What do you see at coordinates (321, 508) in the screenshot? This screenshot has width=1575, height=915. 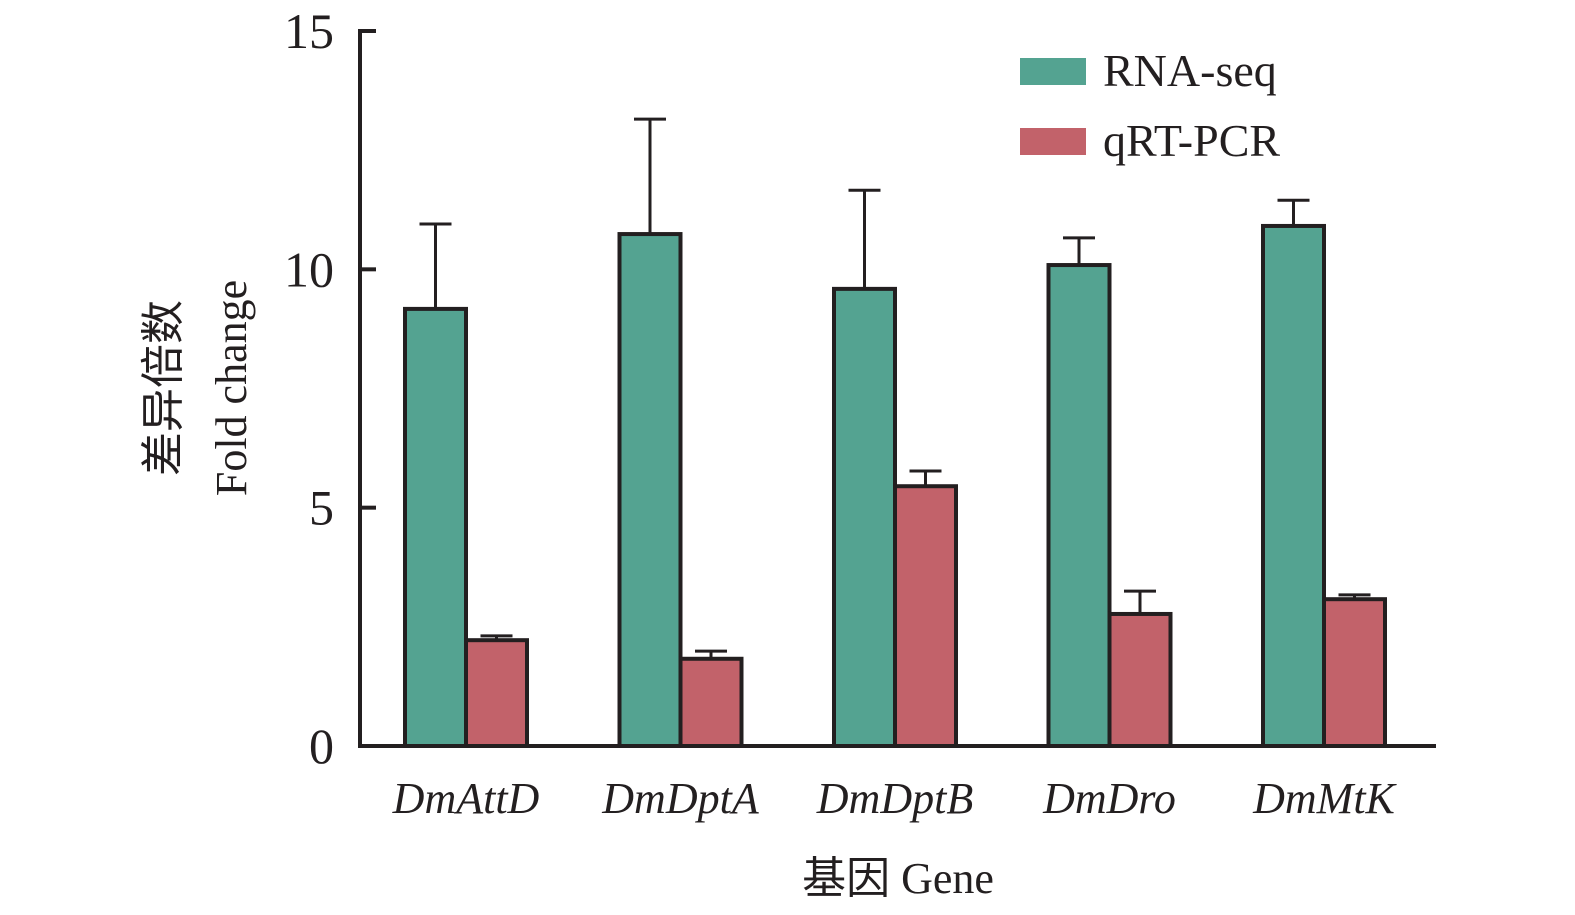 I see `y-tick-label: 5` at bounding box center [321, 508].